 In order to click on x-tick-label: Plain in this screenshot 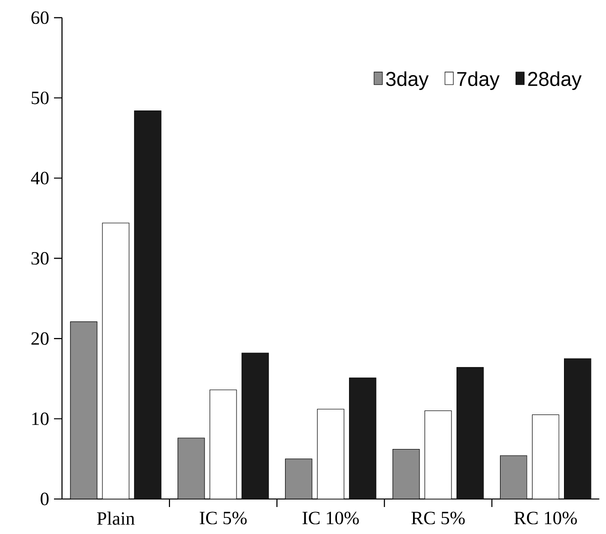, I will do `click(116, 518)`.